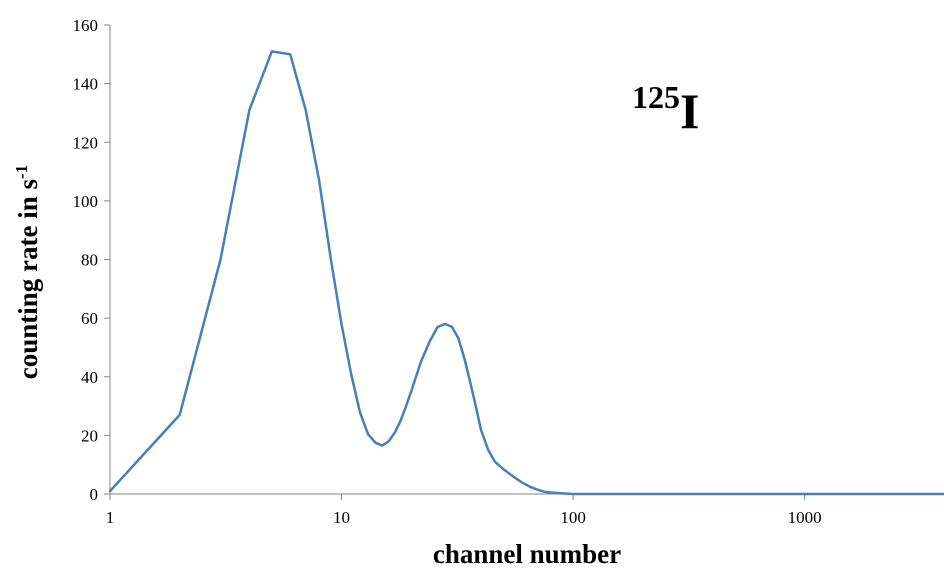 This screenshot has width=944, height=573. I want to click on y-axis-title: counting rate in s-1, so click(27, 272).